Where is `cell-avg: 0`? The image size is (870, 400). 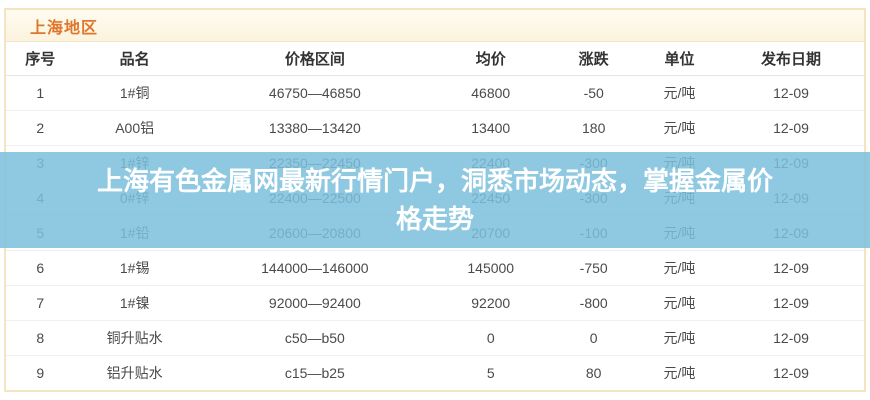
cell-avg: 0 is located at coordinates (490, 338).